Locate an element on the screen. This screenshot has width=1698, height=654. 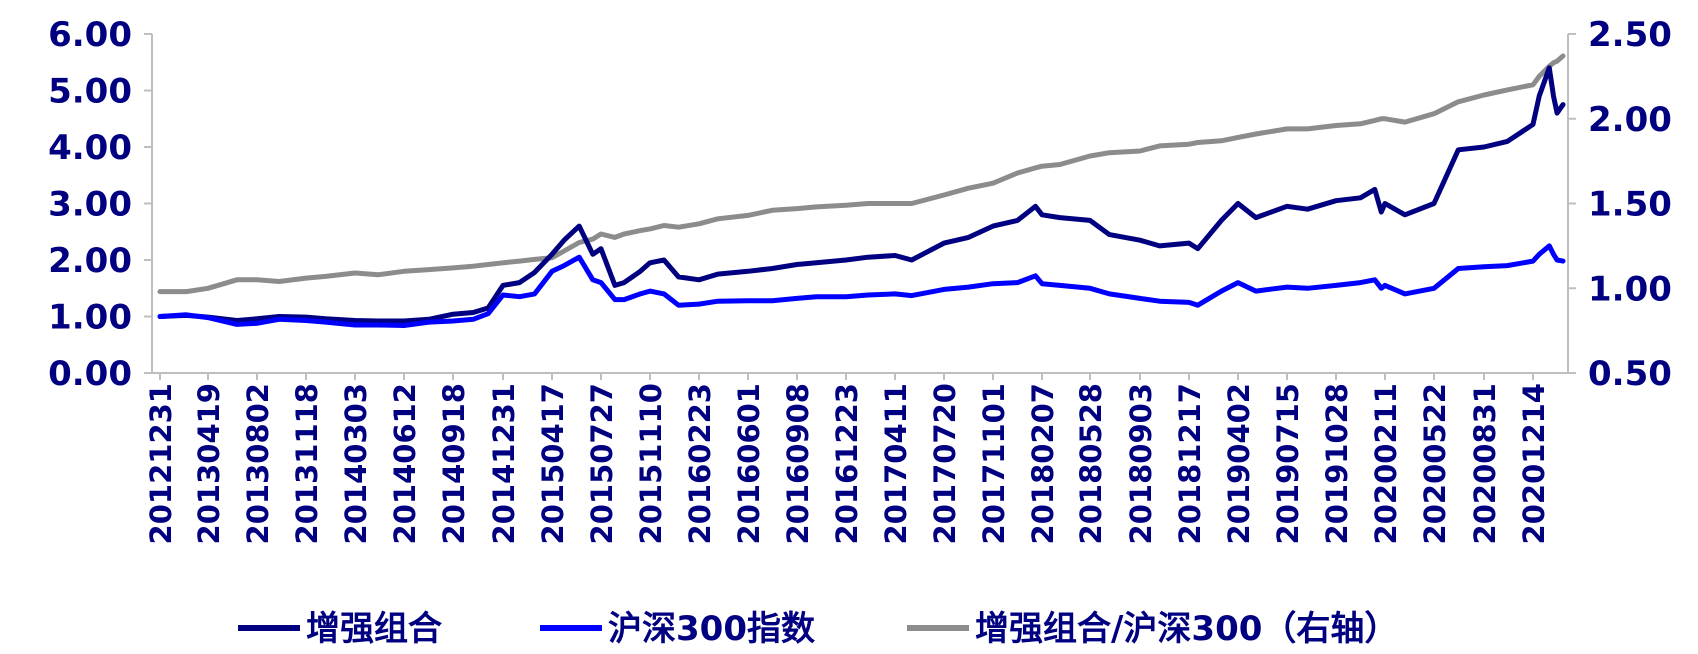
x-tick-label: 20161223 is located at coordinates (847, 463).